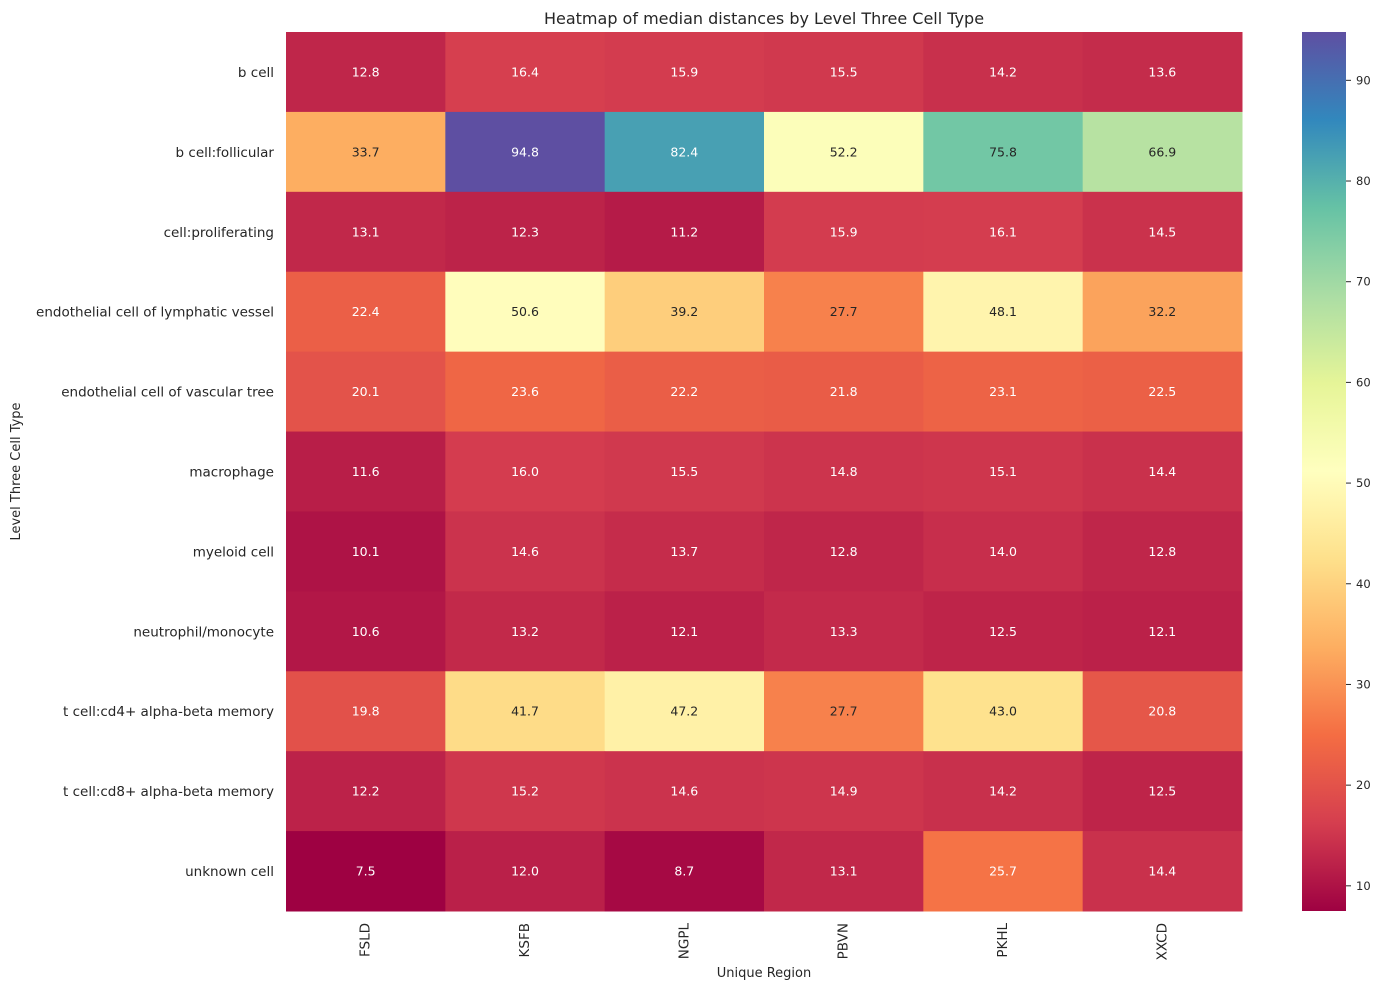  What do you see at coordinates (229, 872) in the screenshot?
I see `y-tick-label: unknown cell` at bounding box center [229, 872].